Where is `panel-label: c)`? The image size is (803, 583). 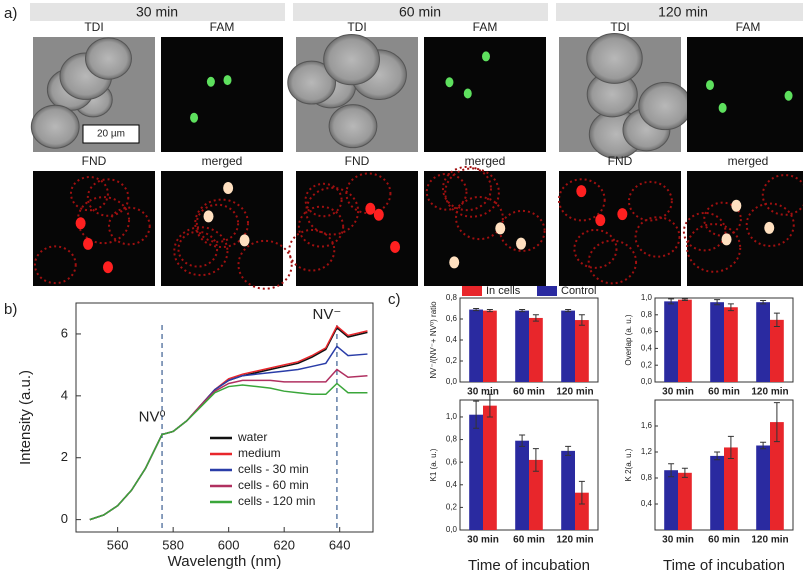 panel-label: c) is located at coordinates (394, 299).